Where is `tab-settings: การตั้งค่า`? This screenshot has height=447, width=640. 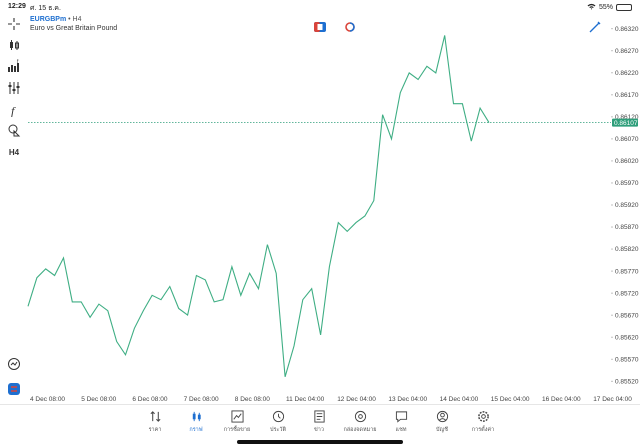 tab-settings: การตั้งค่า is located at coordinates (483, 422).